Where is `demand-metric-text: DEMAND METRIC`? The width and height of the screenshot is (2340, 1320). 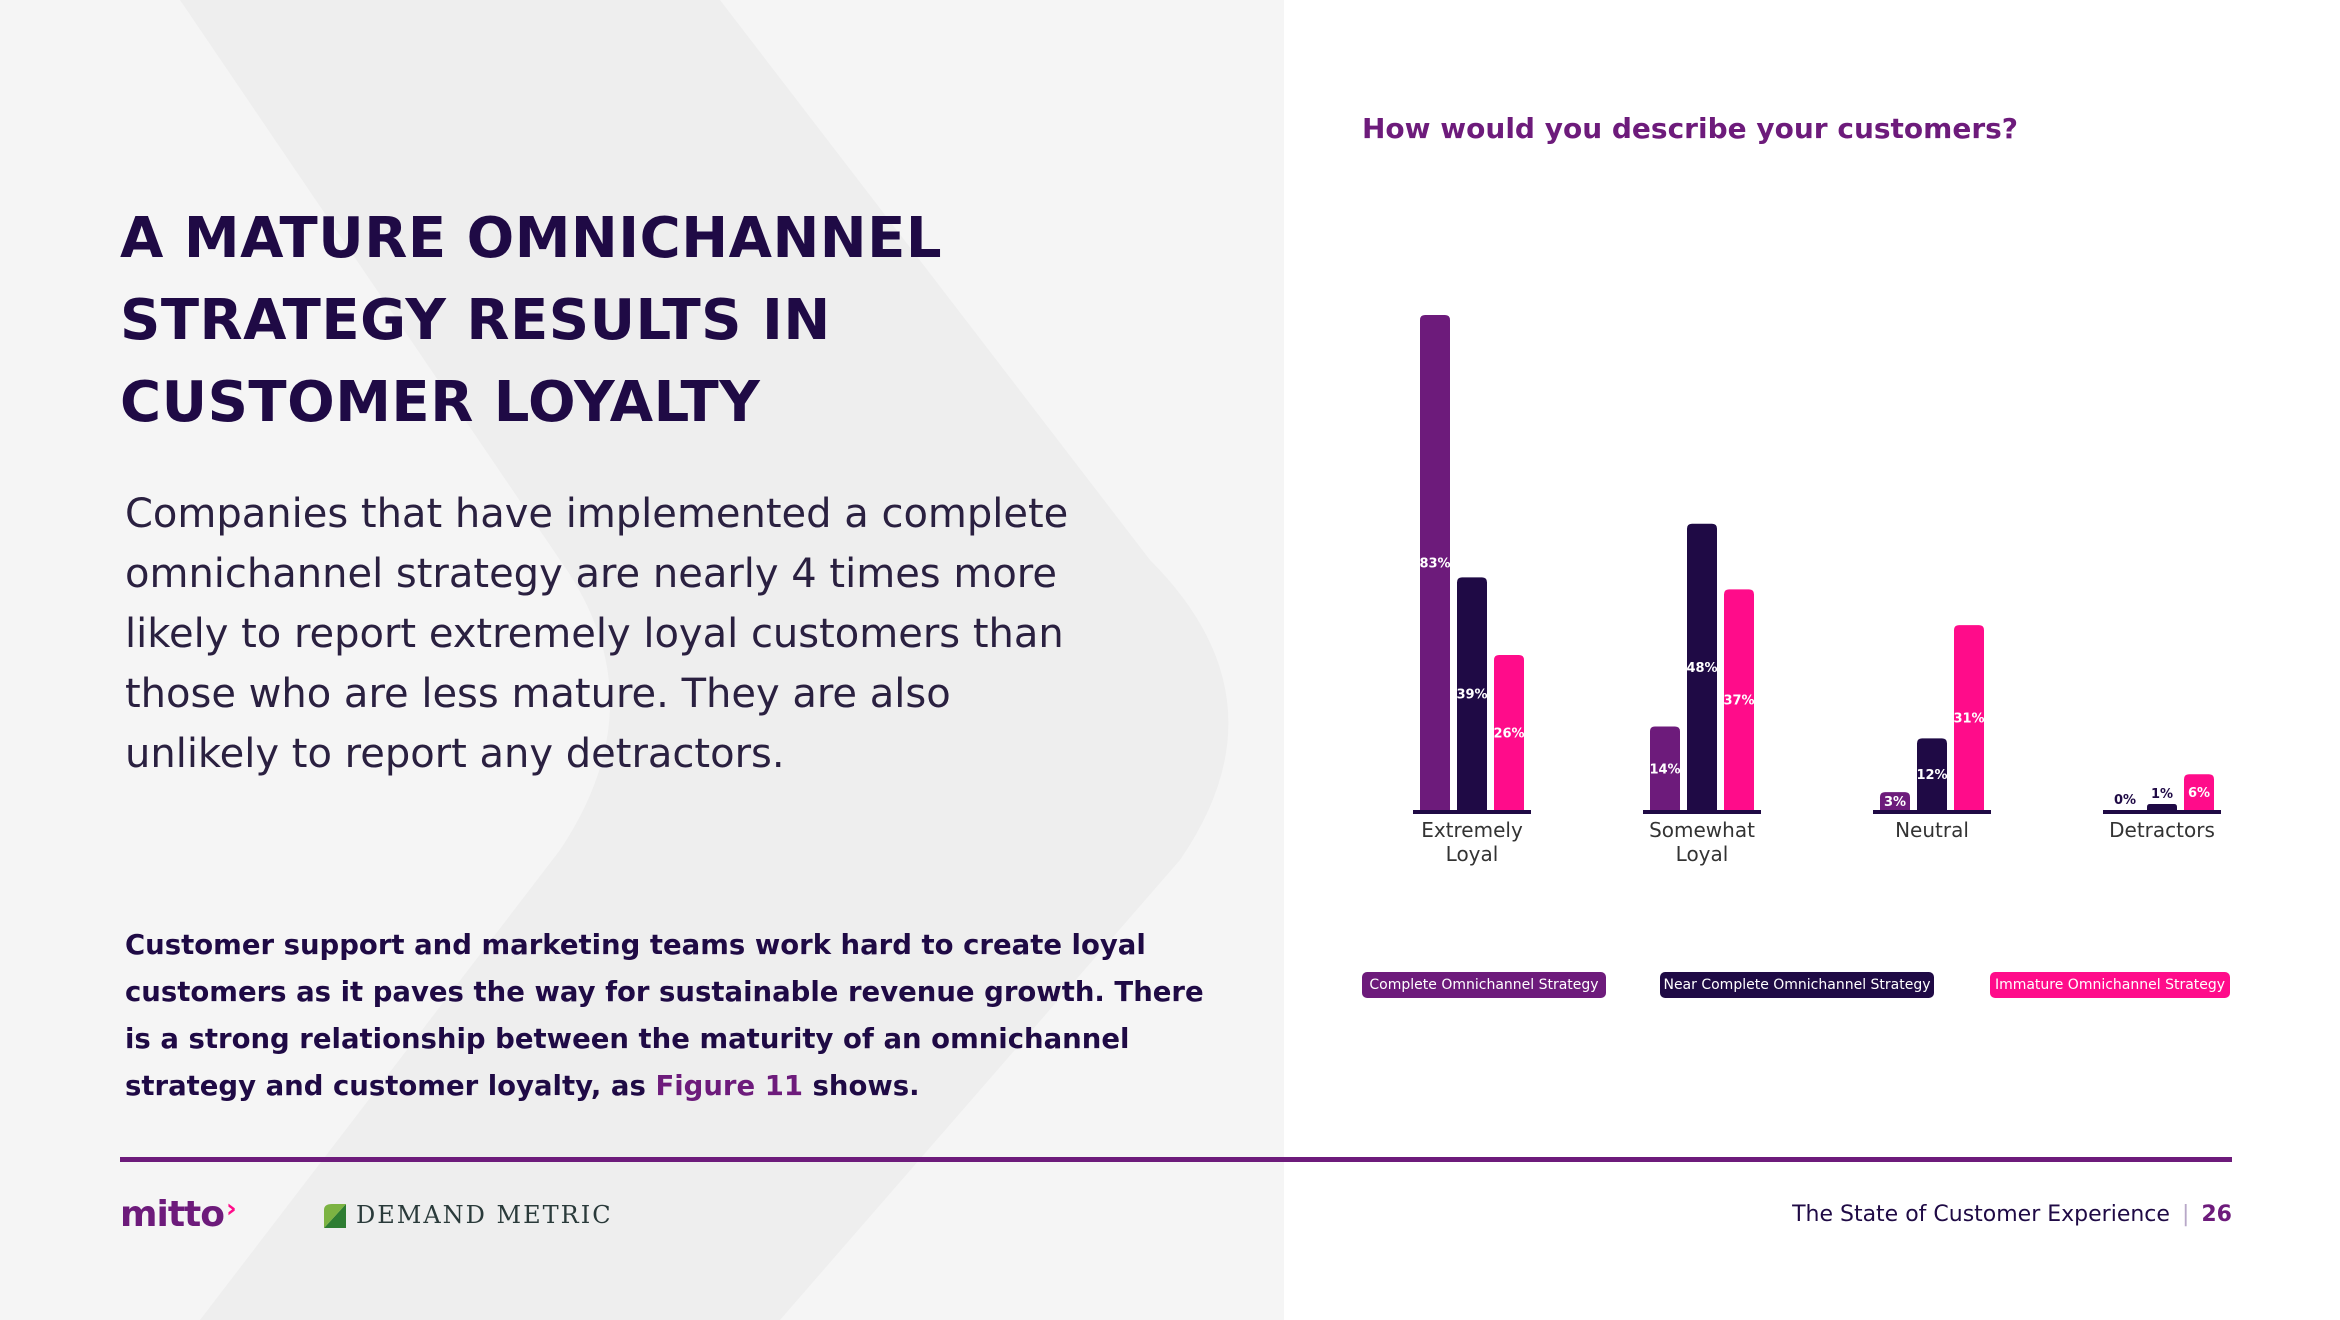
demand-metric-text: DEMAND METRIC is located at coordinates (484, 1215).